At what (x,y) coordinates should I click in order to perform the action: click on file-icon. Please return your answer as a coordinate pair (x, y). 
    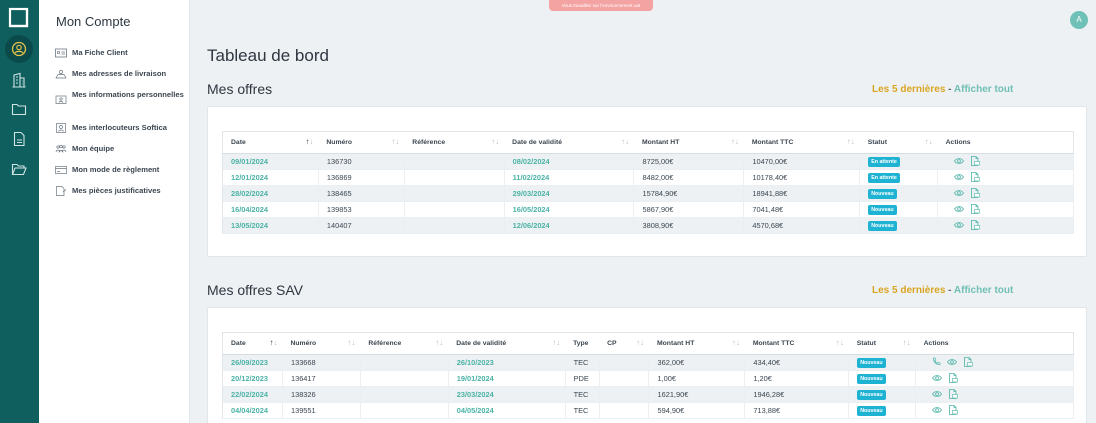
    Looking at the image, I should click on (19, 139).